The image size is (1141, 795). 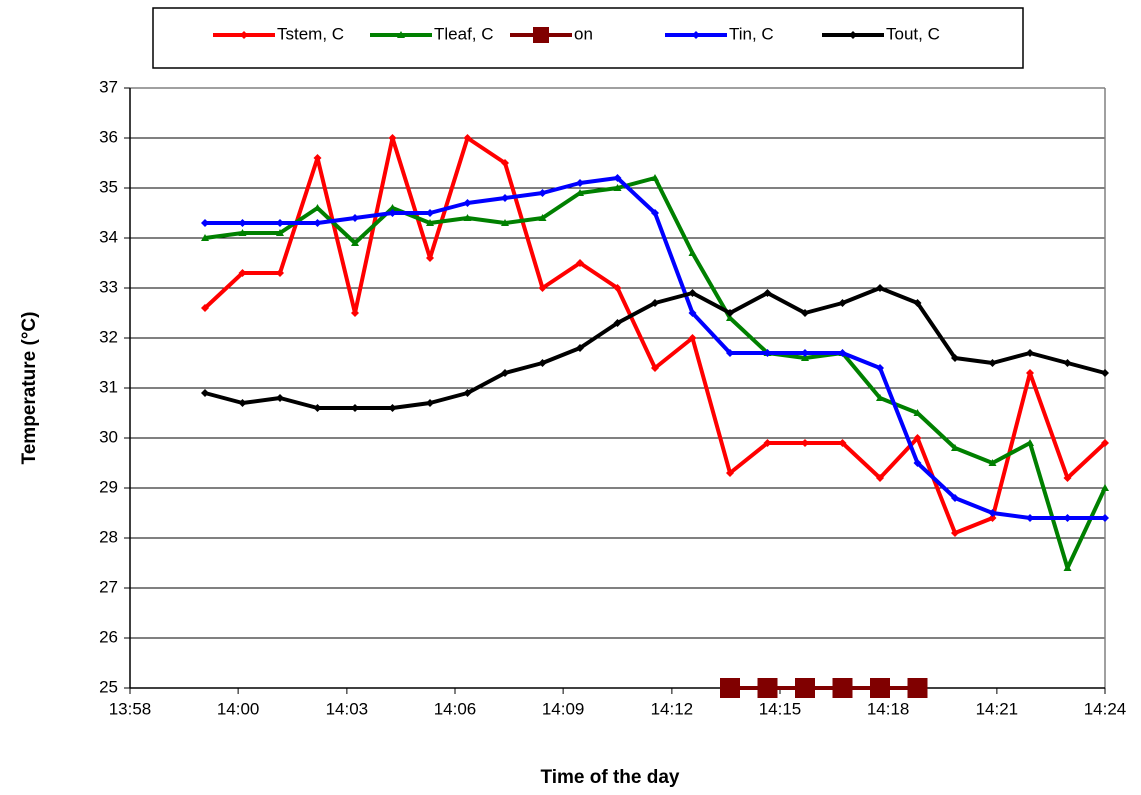 What do you see at coordinates (108, 136) in the screenshot?
I see `y-tick-label: 36` at bounding box center [108, 136].